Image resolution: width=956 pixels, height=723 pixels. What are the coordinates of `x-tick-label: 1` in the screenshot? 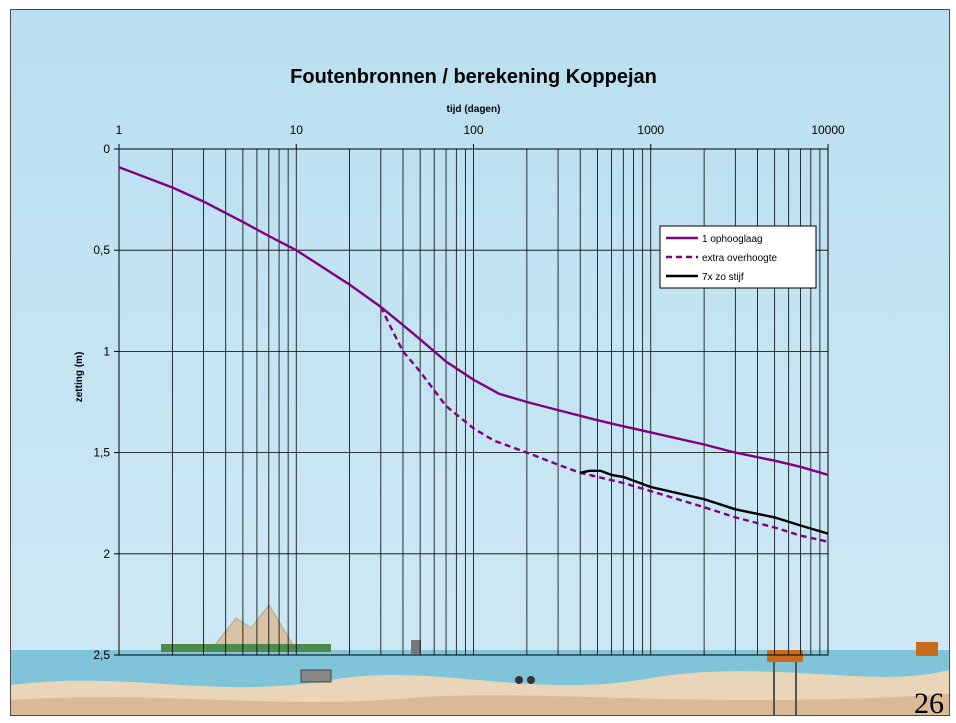 It's located at (119, 130).